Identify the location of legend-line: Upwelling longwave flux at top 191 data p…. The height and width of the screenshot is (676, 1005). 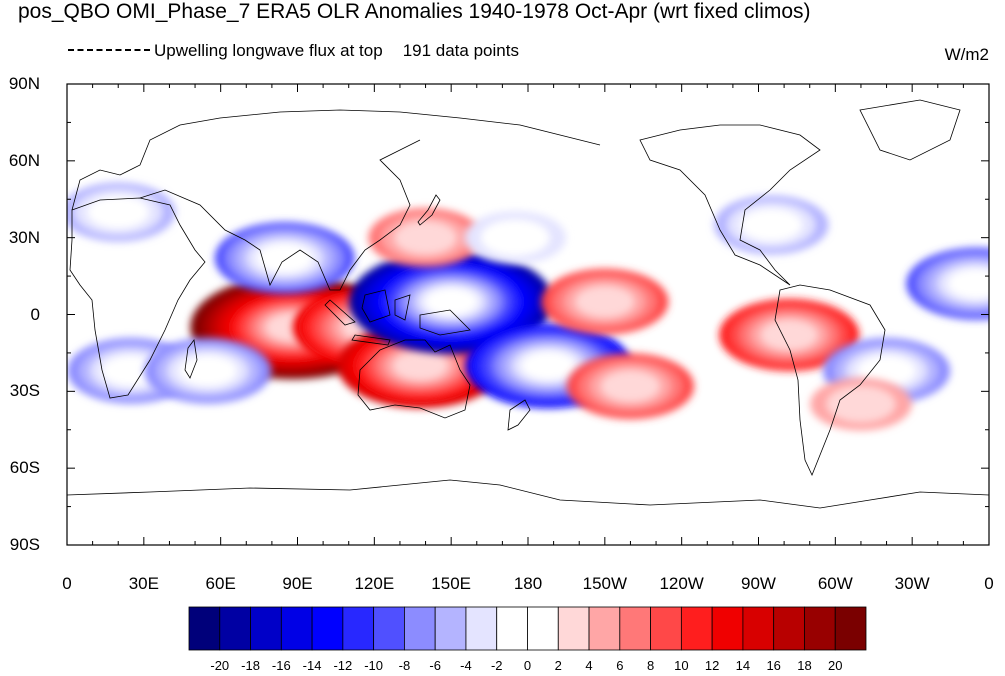
(293, 51).